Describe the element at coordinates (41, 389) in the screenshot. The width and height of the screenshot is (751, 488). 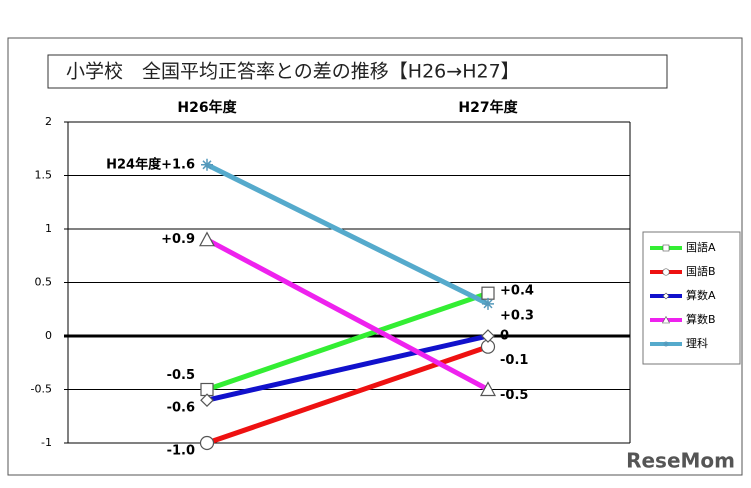
I see `y-tick-label: -0.5` at that location.